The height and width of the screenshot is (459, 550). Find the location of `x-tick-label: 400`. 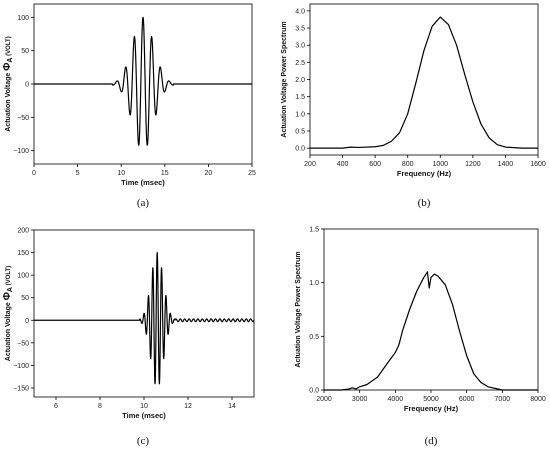

x-tick-label: 400 is located at coordinates (343, 164).